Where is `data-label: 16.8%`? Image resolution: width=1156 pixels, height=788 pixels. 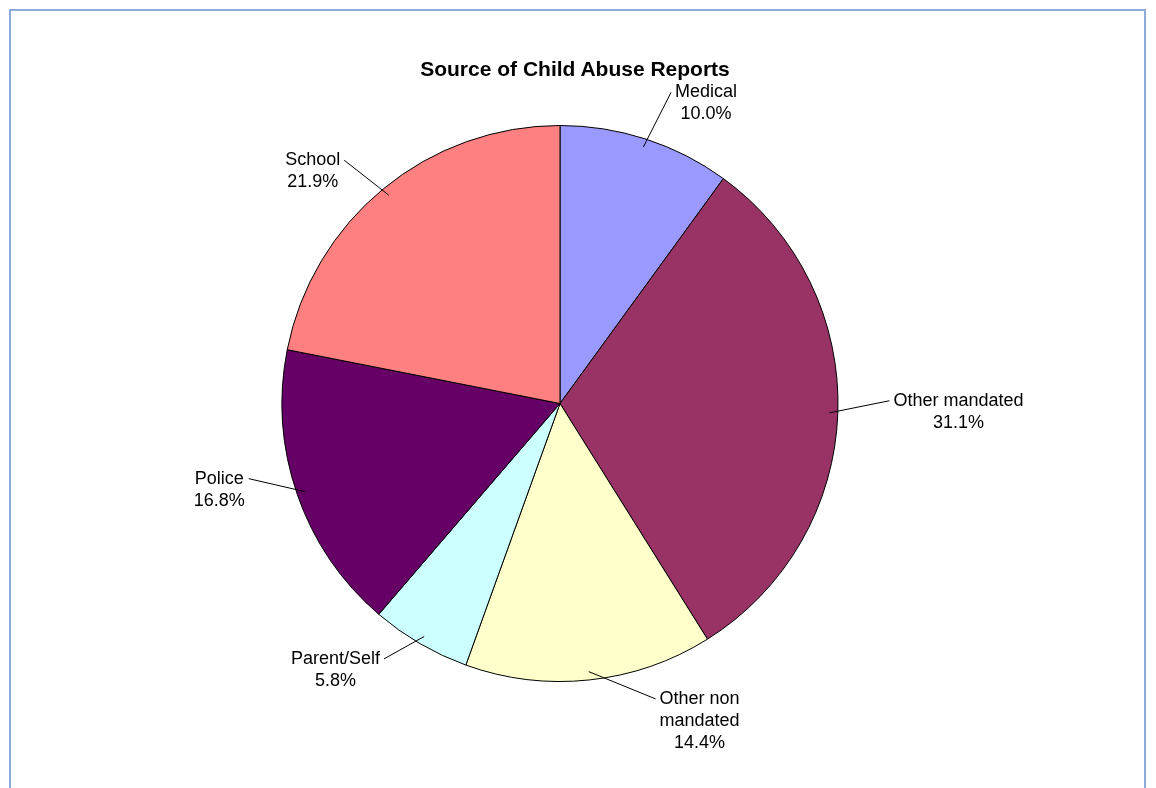 data-label: 16.8% is located at coordinates (219, 499).